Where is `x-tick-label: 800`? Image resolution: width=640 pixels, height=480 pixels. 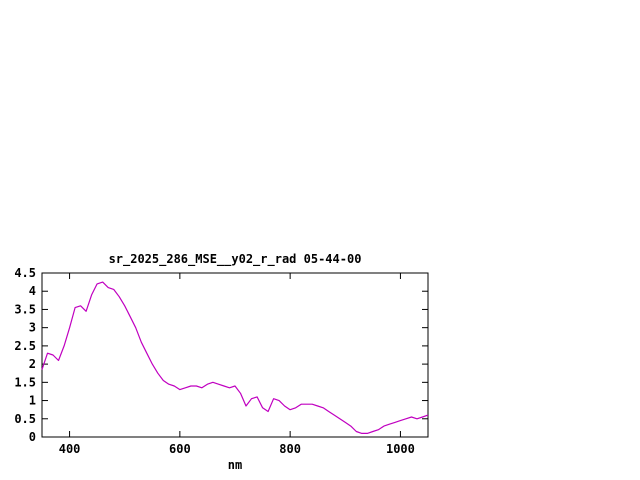
x-tick-label: 800 is located at coordinates (290, 449).